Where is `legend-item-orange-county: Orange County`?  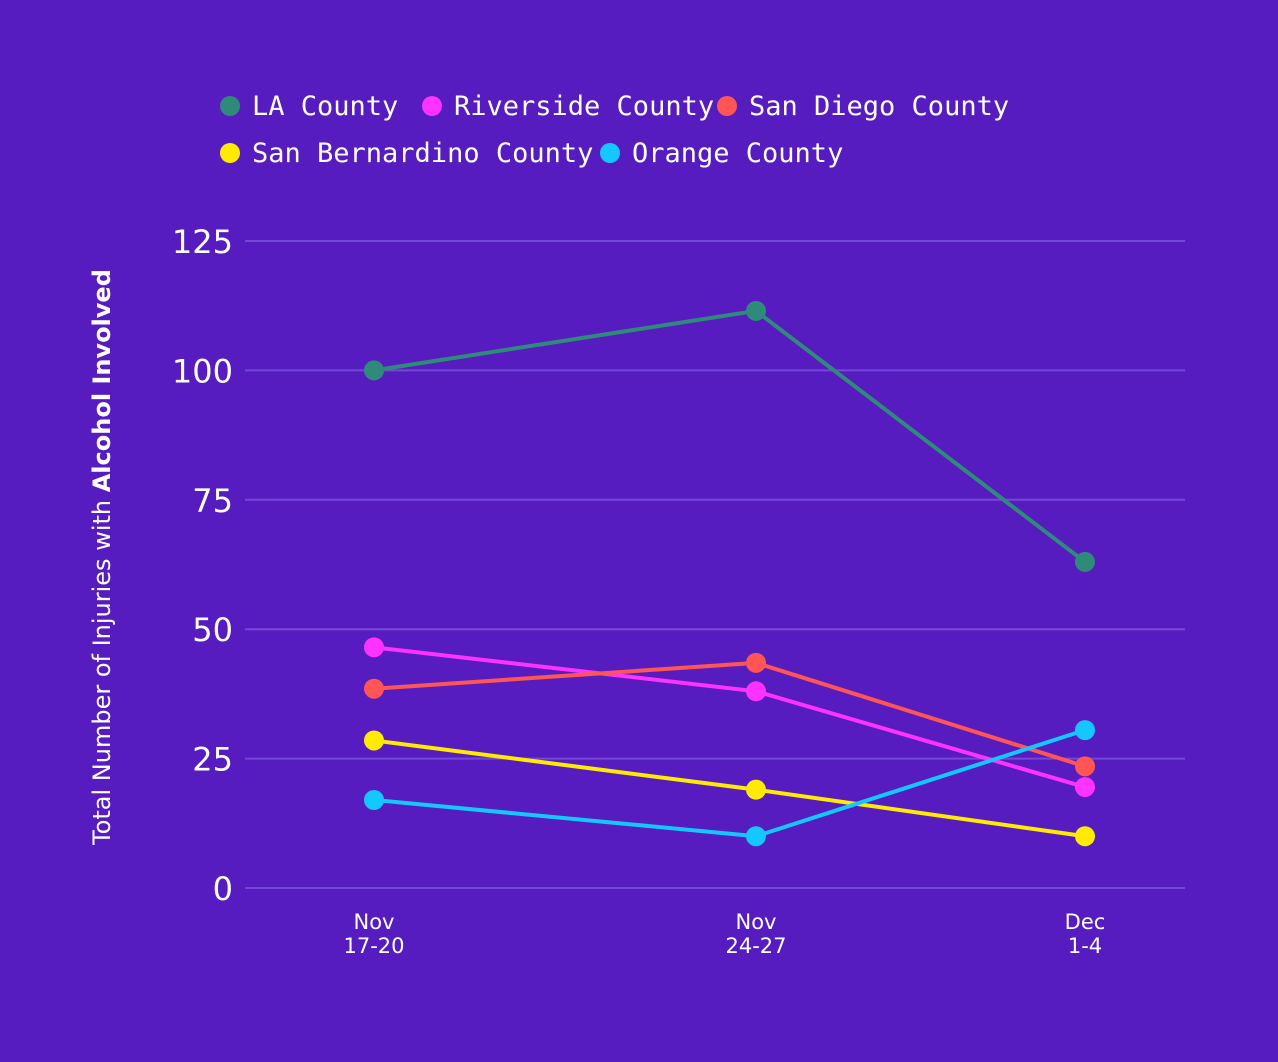
legend-item-orange-county: Orange County is located at coordinates (721, 153).